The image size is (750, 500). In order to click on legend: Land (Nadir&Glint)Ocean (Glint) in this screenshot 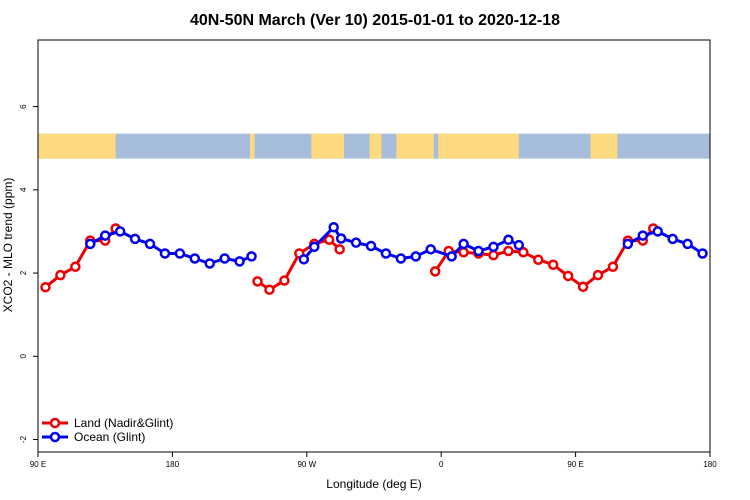, I will do `click(107, 430)`.